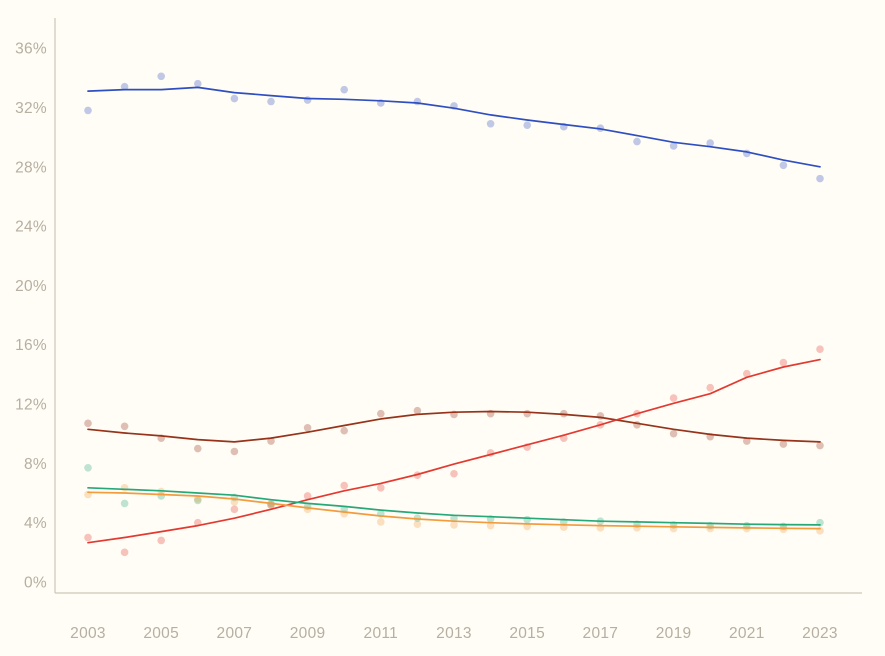 This screenshot has width=885, height=656. I want to click on x-tick-label: 2007, so click(235, 633).